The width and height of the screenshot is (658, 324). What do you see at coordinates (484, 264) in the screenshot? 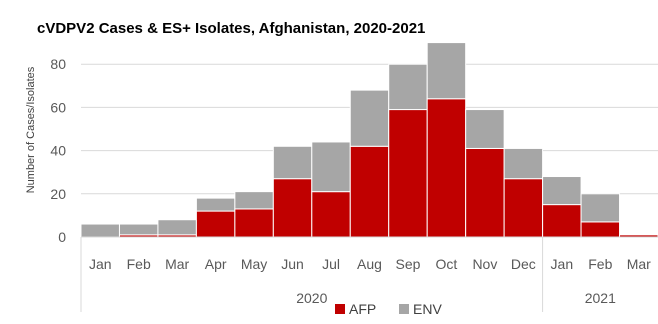
I see `x-tick-label: Nov` at bounding box center [484, 264].